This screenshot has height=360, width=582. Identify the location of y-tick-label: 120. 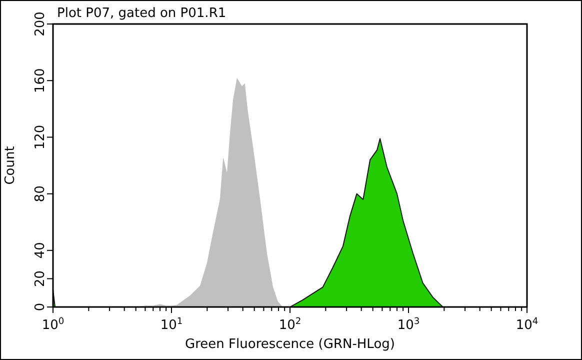
(40, 137).